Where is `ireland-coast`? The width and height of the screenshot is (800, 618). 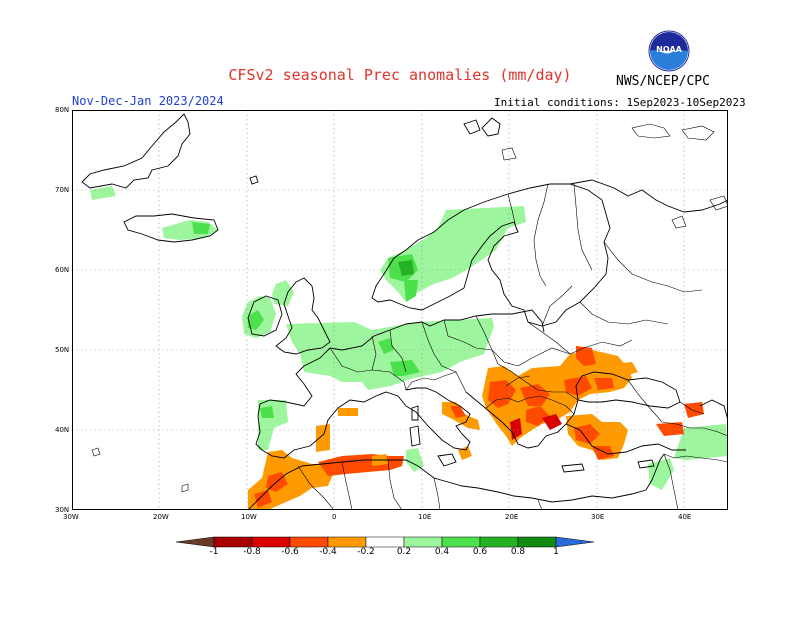
ireland-coast is located at coordinates (265, 316).